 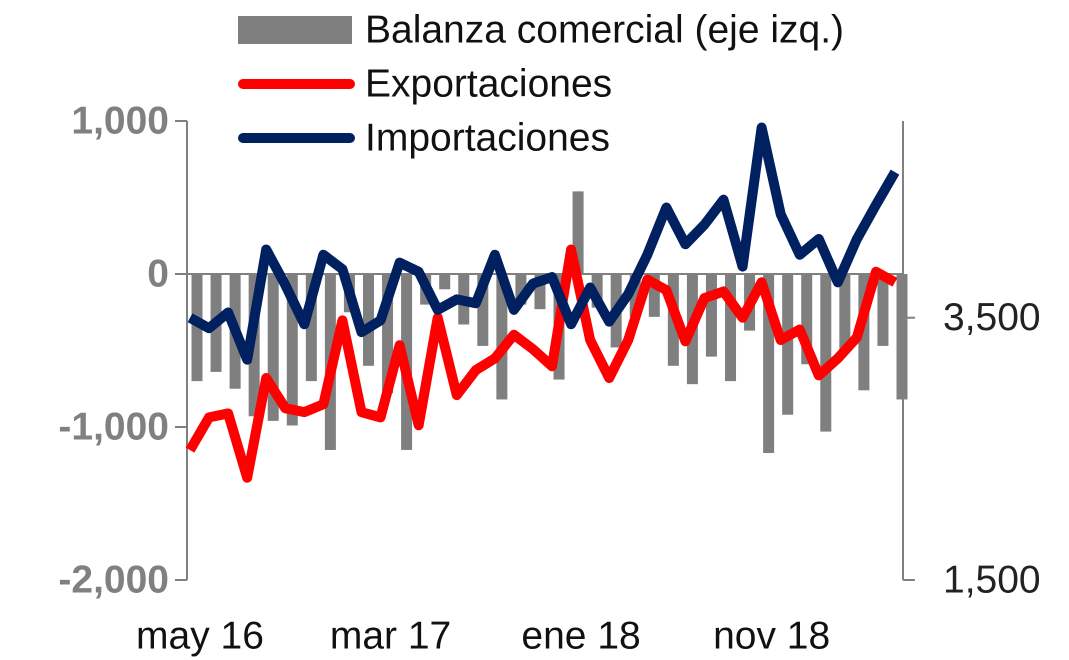 What do you see at coordinates (158, 273) in the screenshot?
I see `y-tick-label: 0` at bounding box center [158, 273].